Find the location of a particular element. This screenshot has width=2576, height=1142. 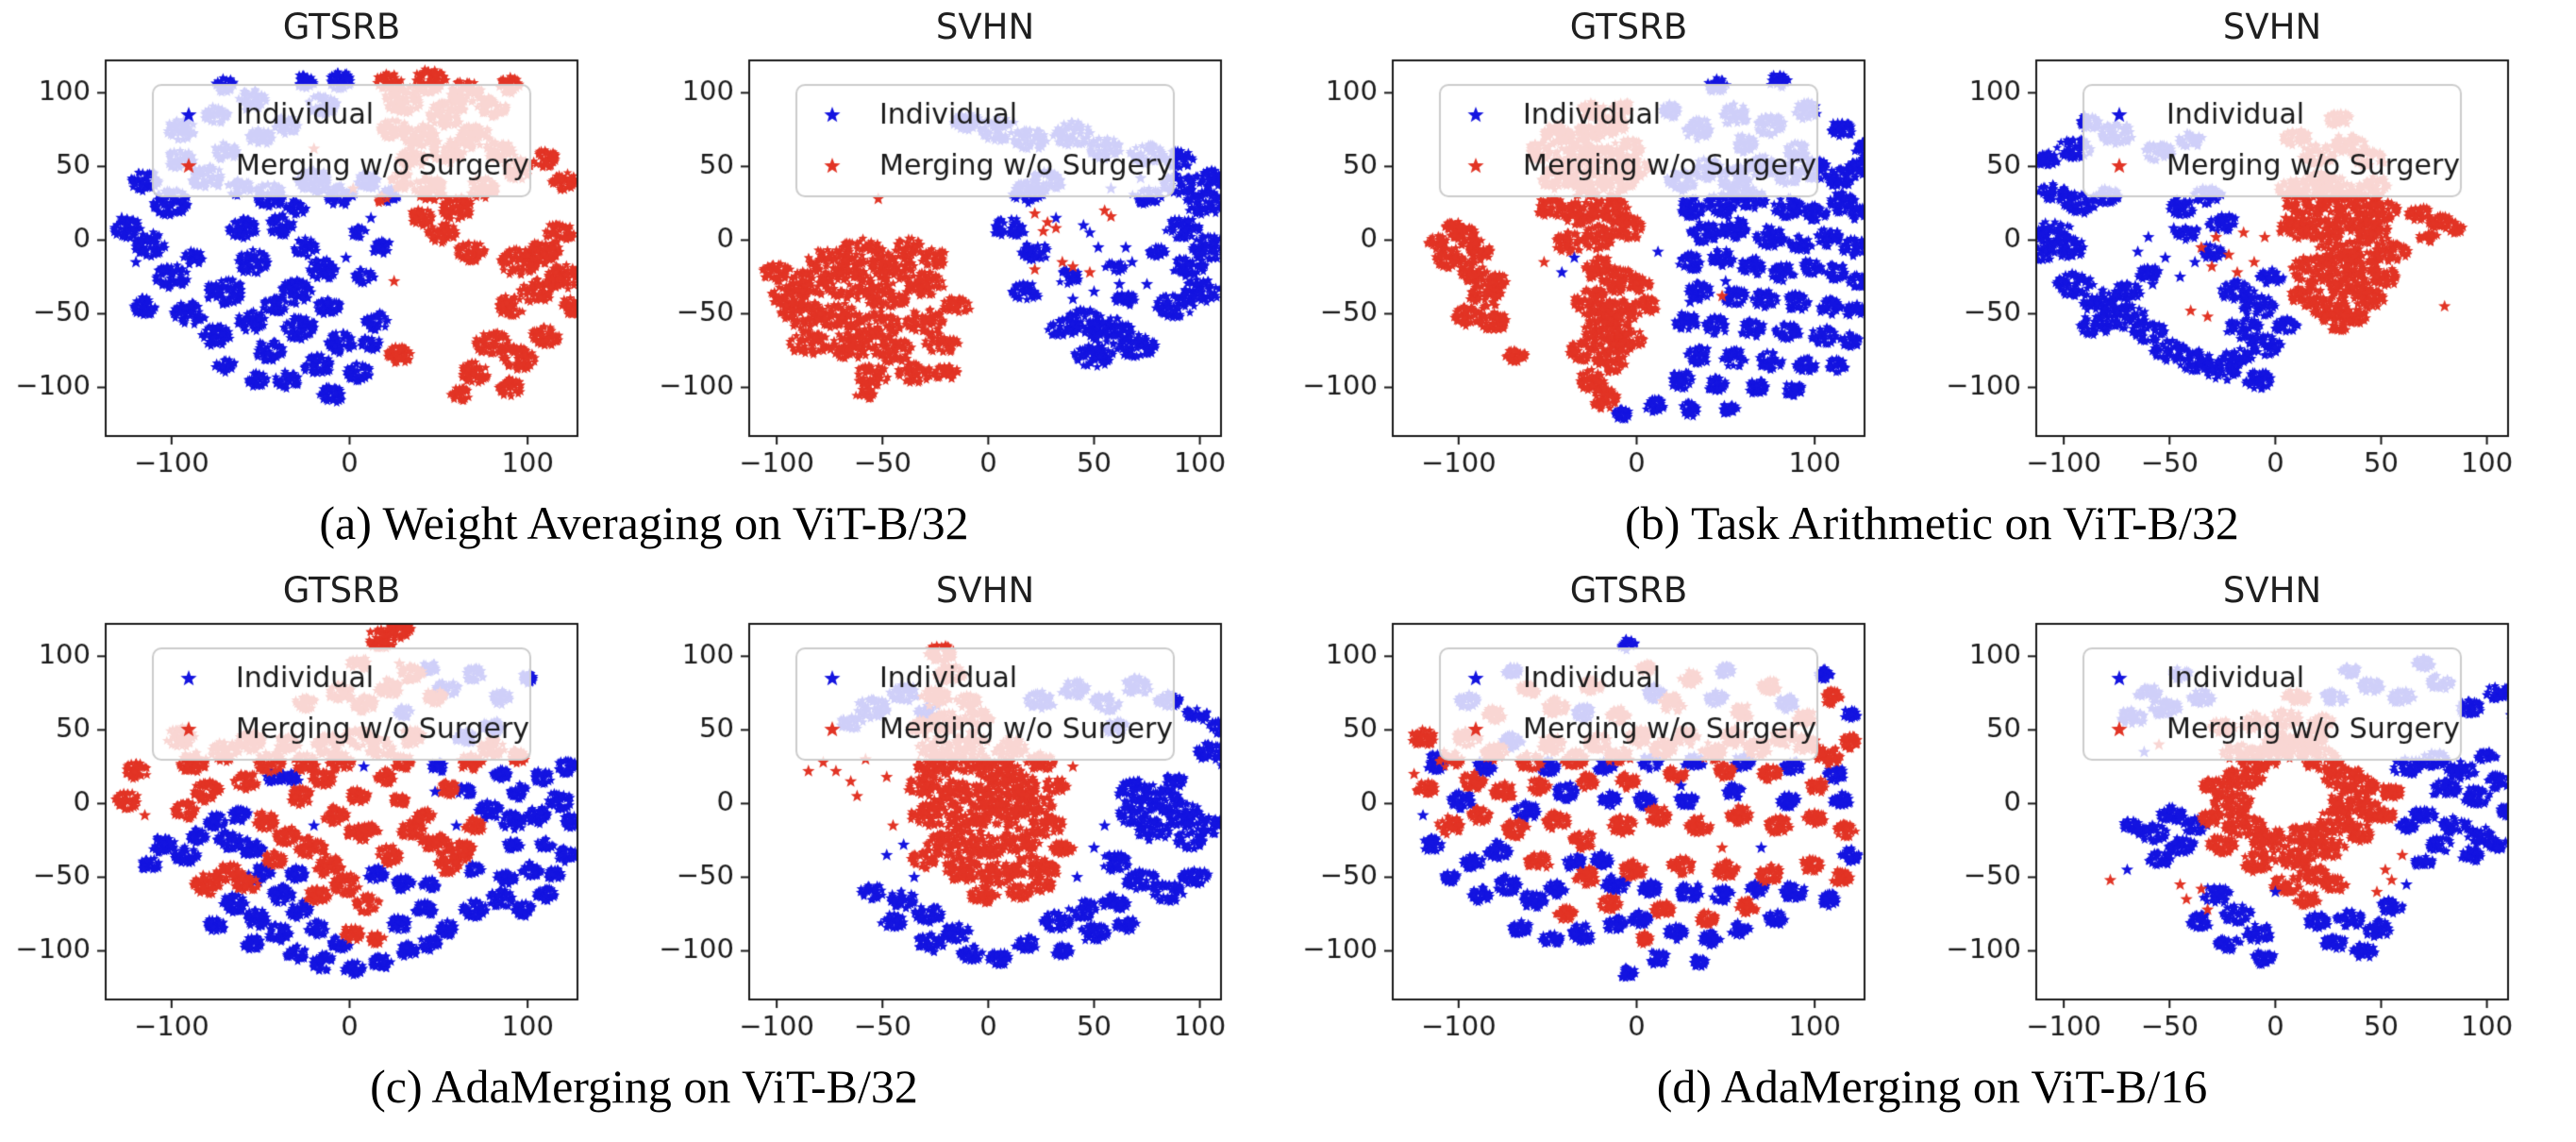

panel-b-gtsrb: GTSRB is located at coordinates (1609, 243).